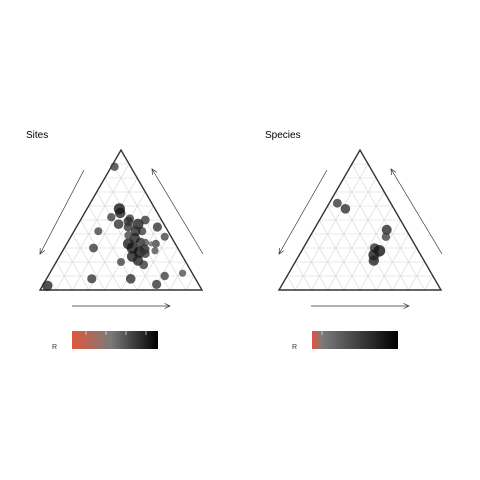 The height and width of the screenshot is (480, 480). What do you see at coordinates (54, 347) in the screenshot?
I see `legend-label-sites: R` at bounding box center [54, 347].